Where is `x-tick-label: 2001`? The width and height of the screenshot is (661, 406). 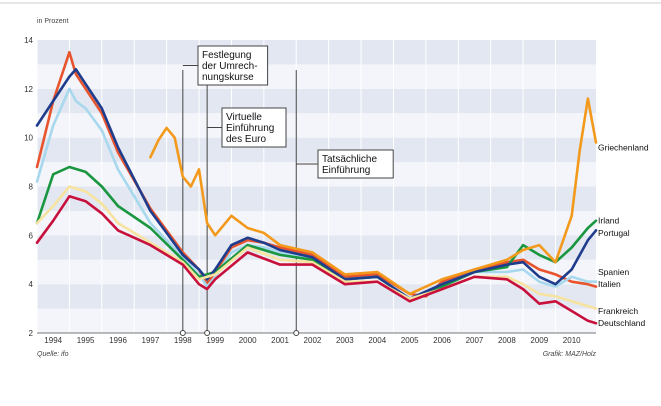
x-tick-label: 2001 is located at coordinates (280, 340).